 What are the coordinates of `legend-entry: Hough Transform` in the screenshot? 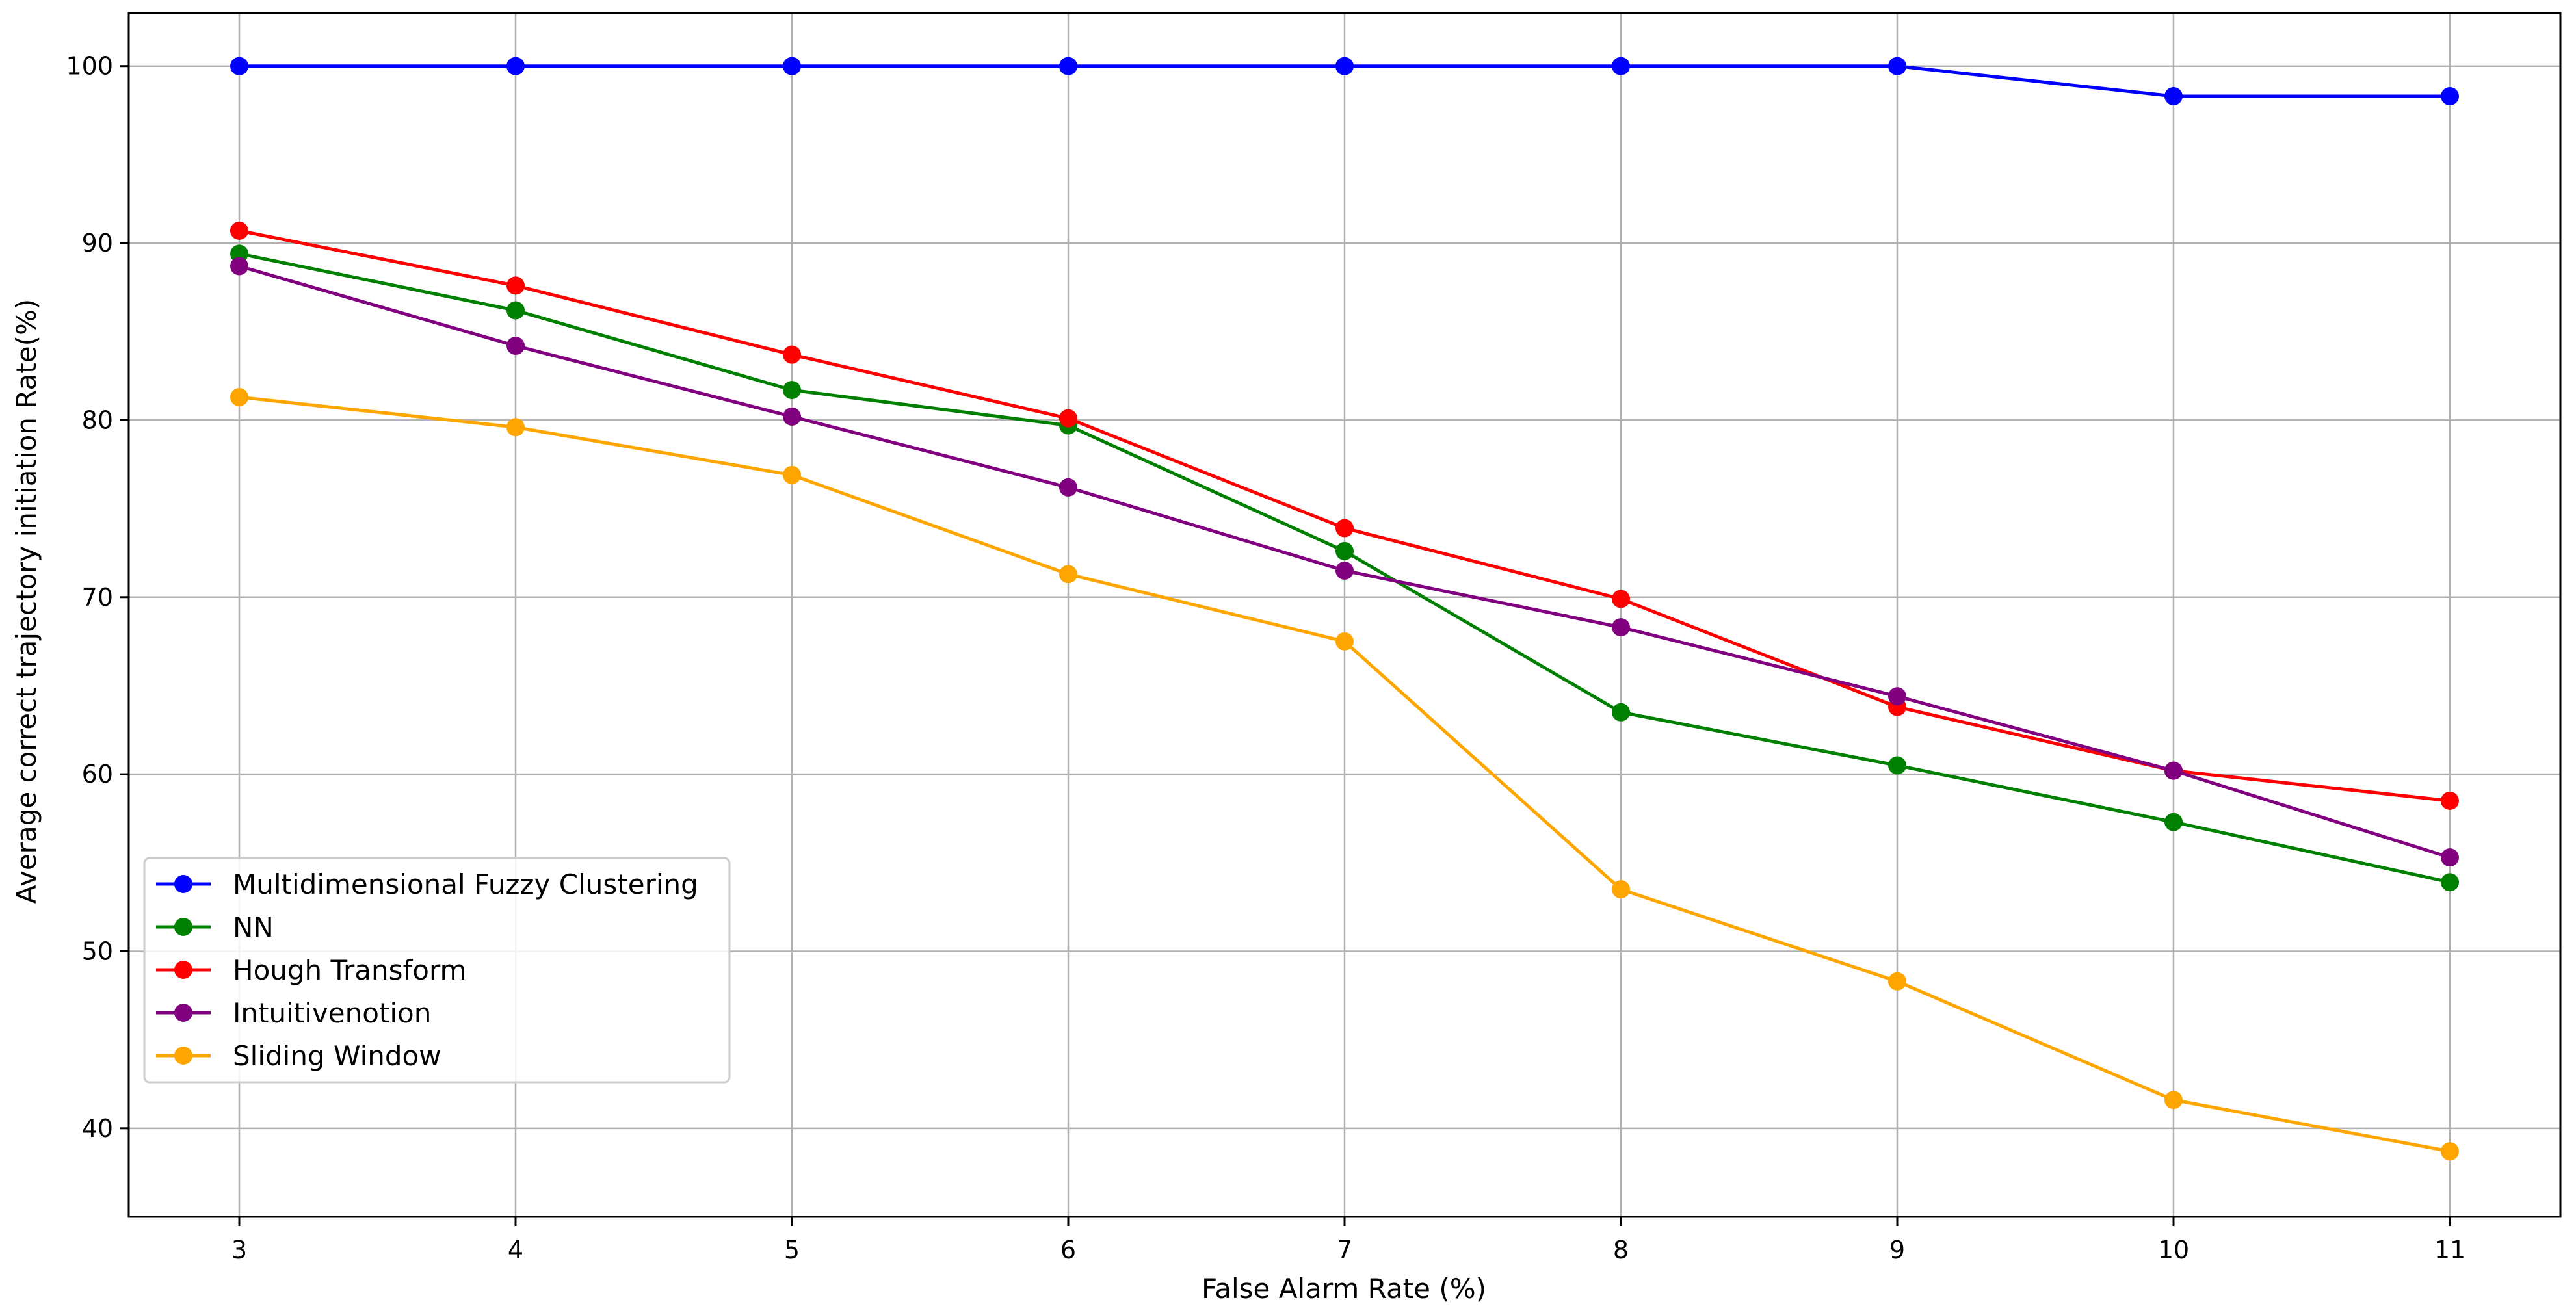 It's located at (311, 970).